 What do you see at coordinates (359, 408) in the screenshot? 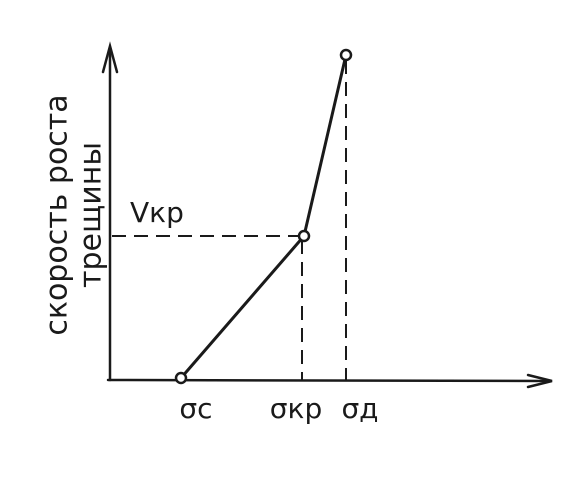
I see `sigma-d-label: σд` at bounding box center [359, 408].